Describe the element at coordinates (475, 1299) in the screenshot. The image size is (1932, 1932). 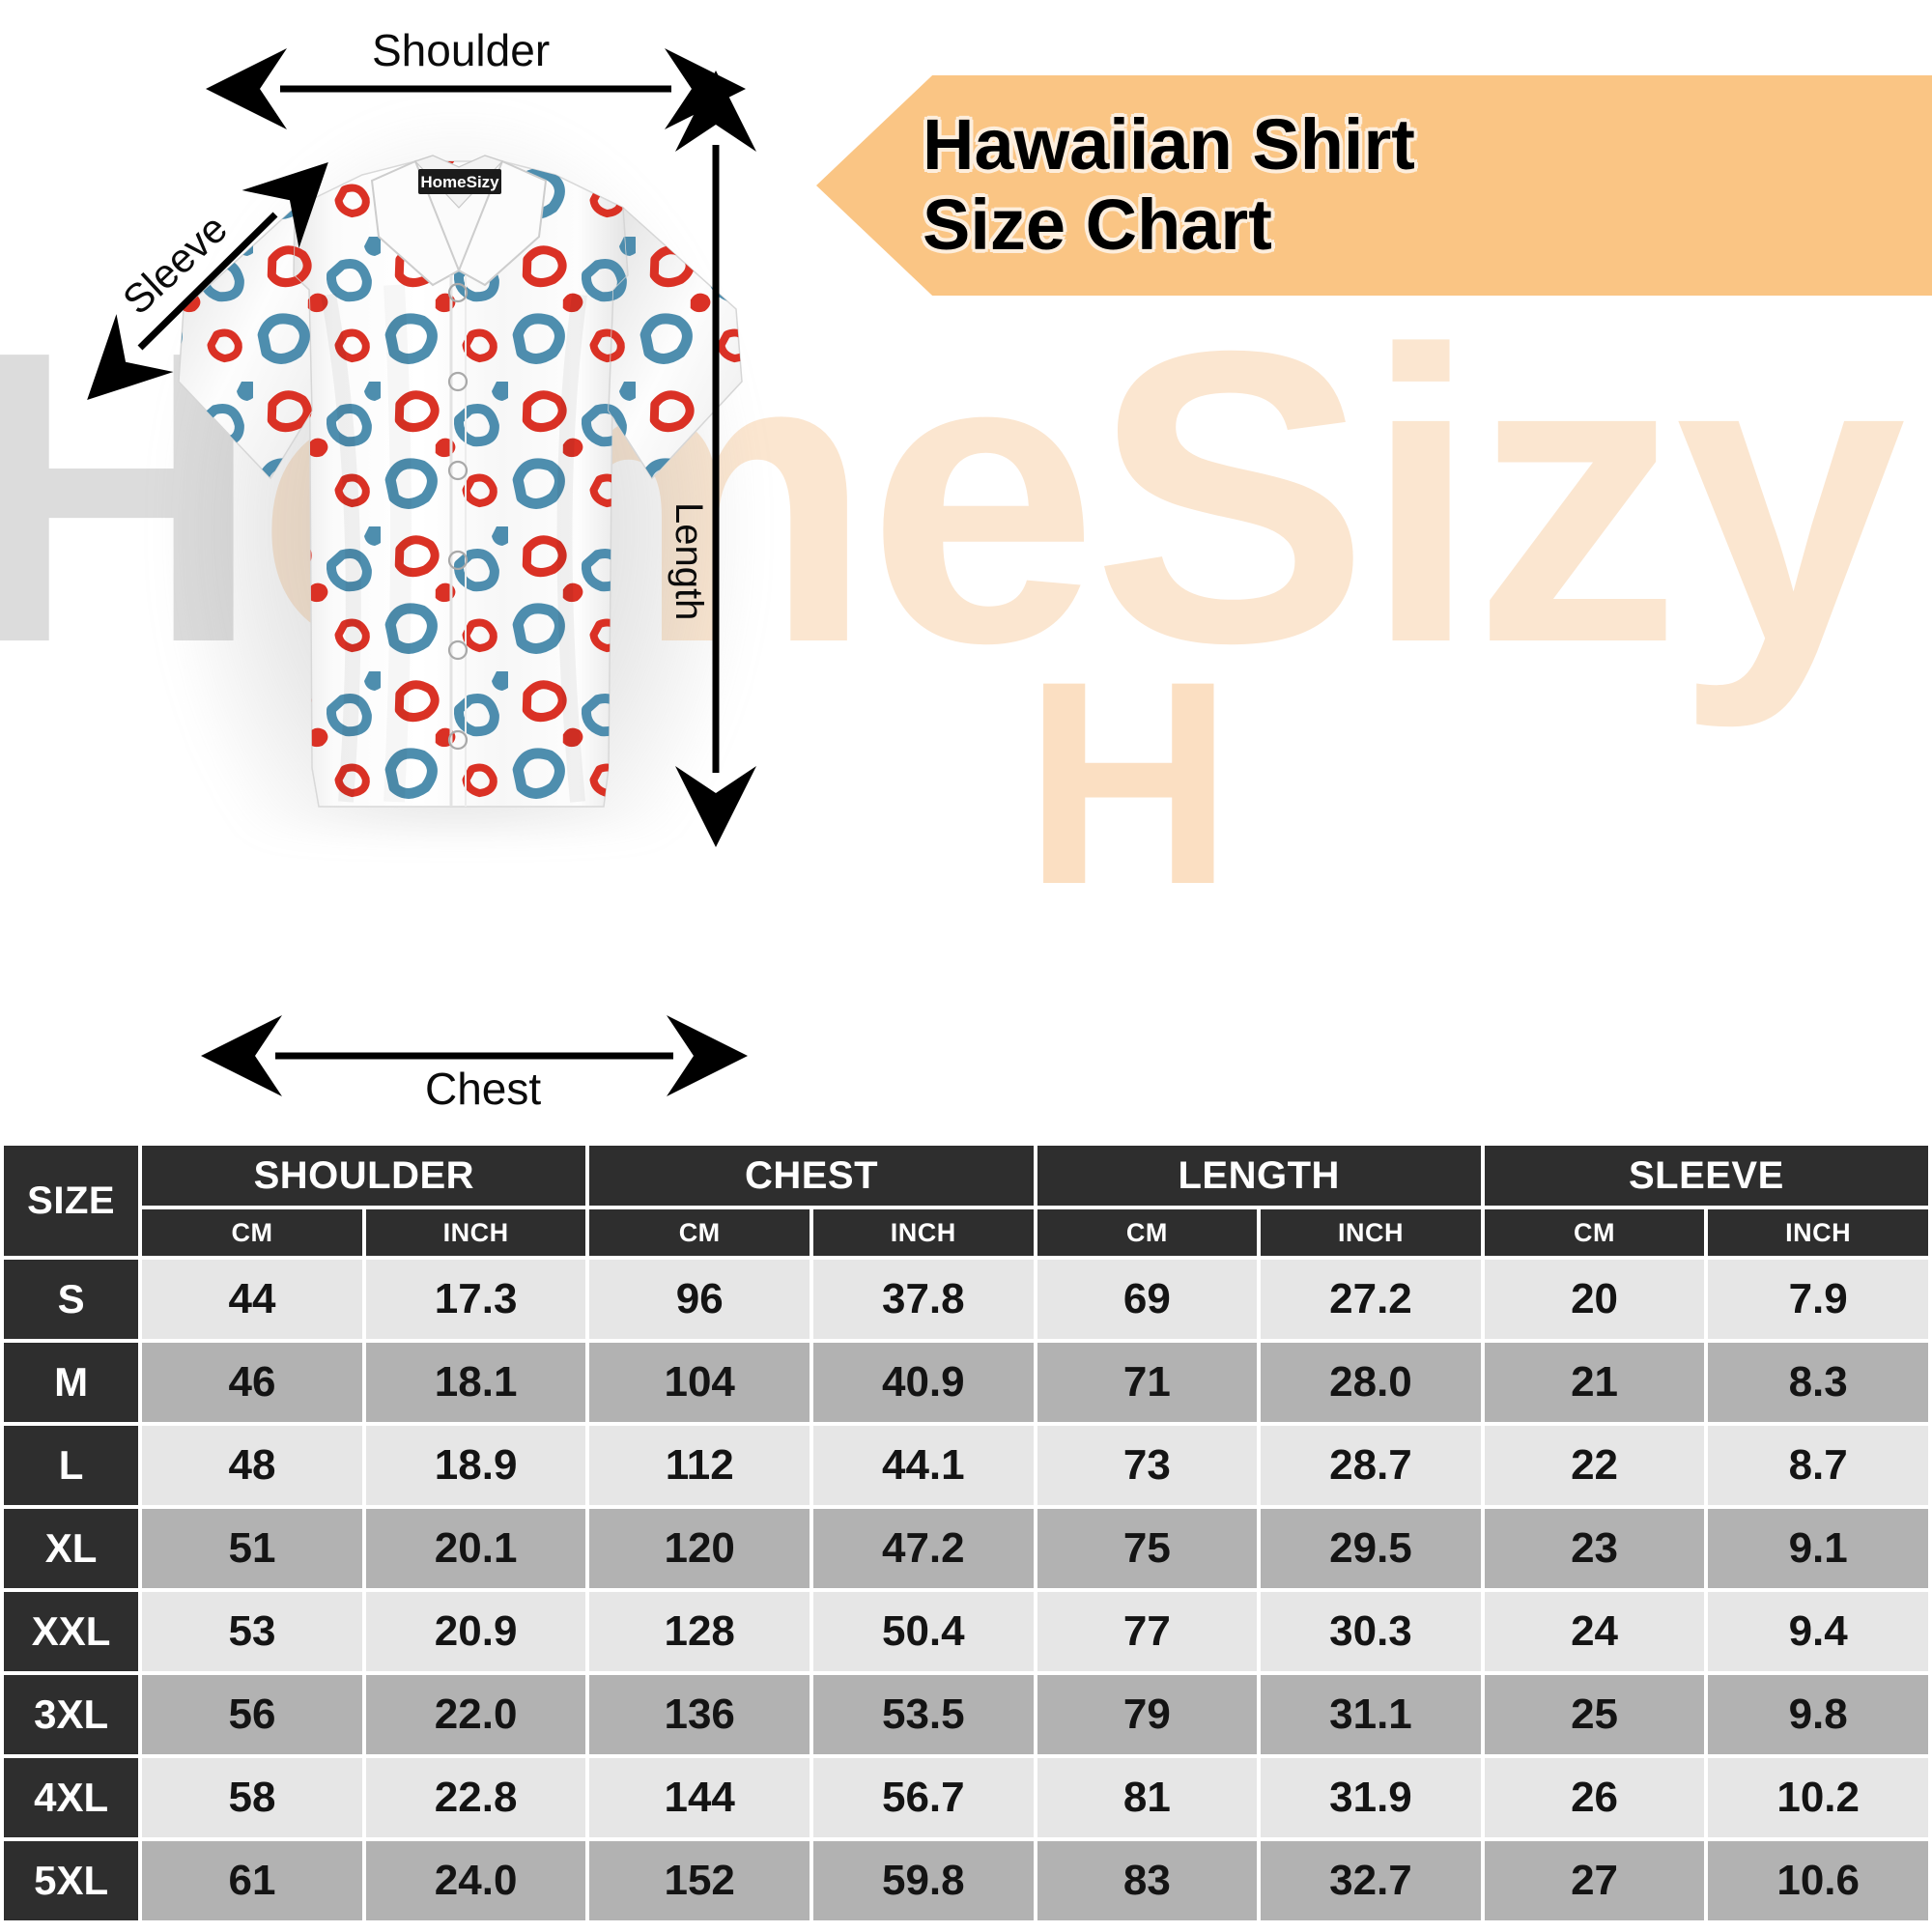
I see `cell-value: 17.3` at that location.